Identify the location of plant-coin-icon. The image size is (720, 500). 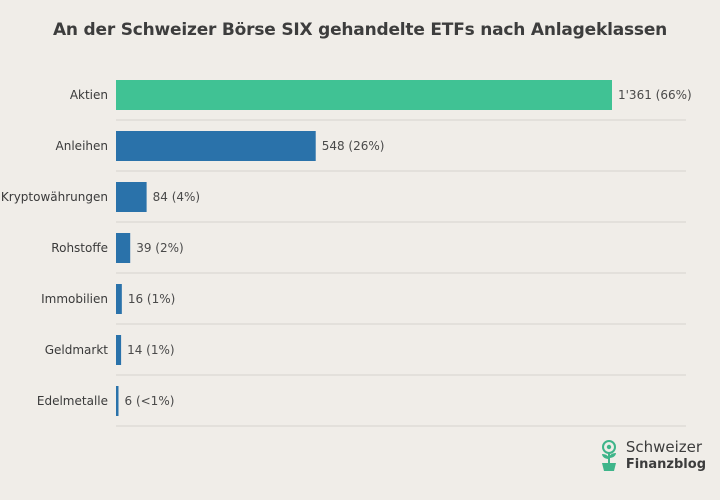
(608, 455).